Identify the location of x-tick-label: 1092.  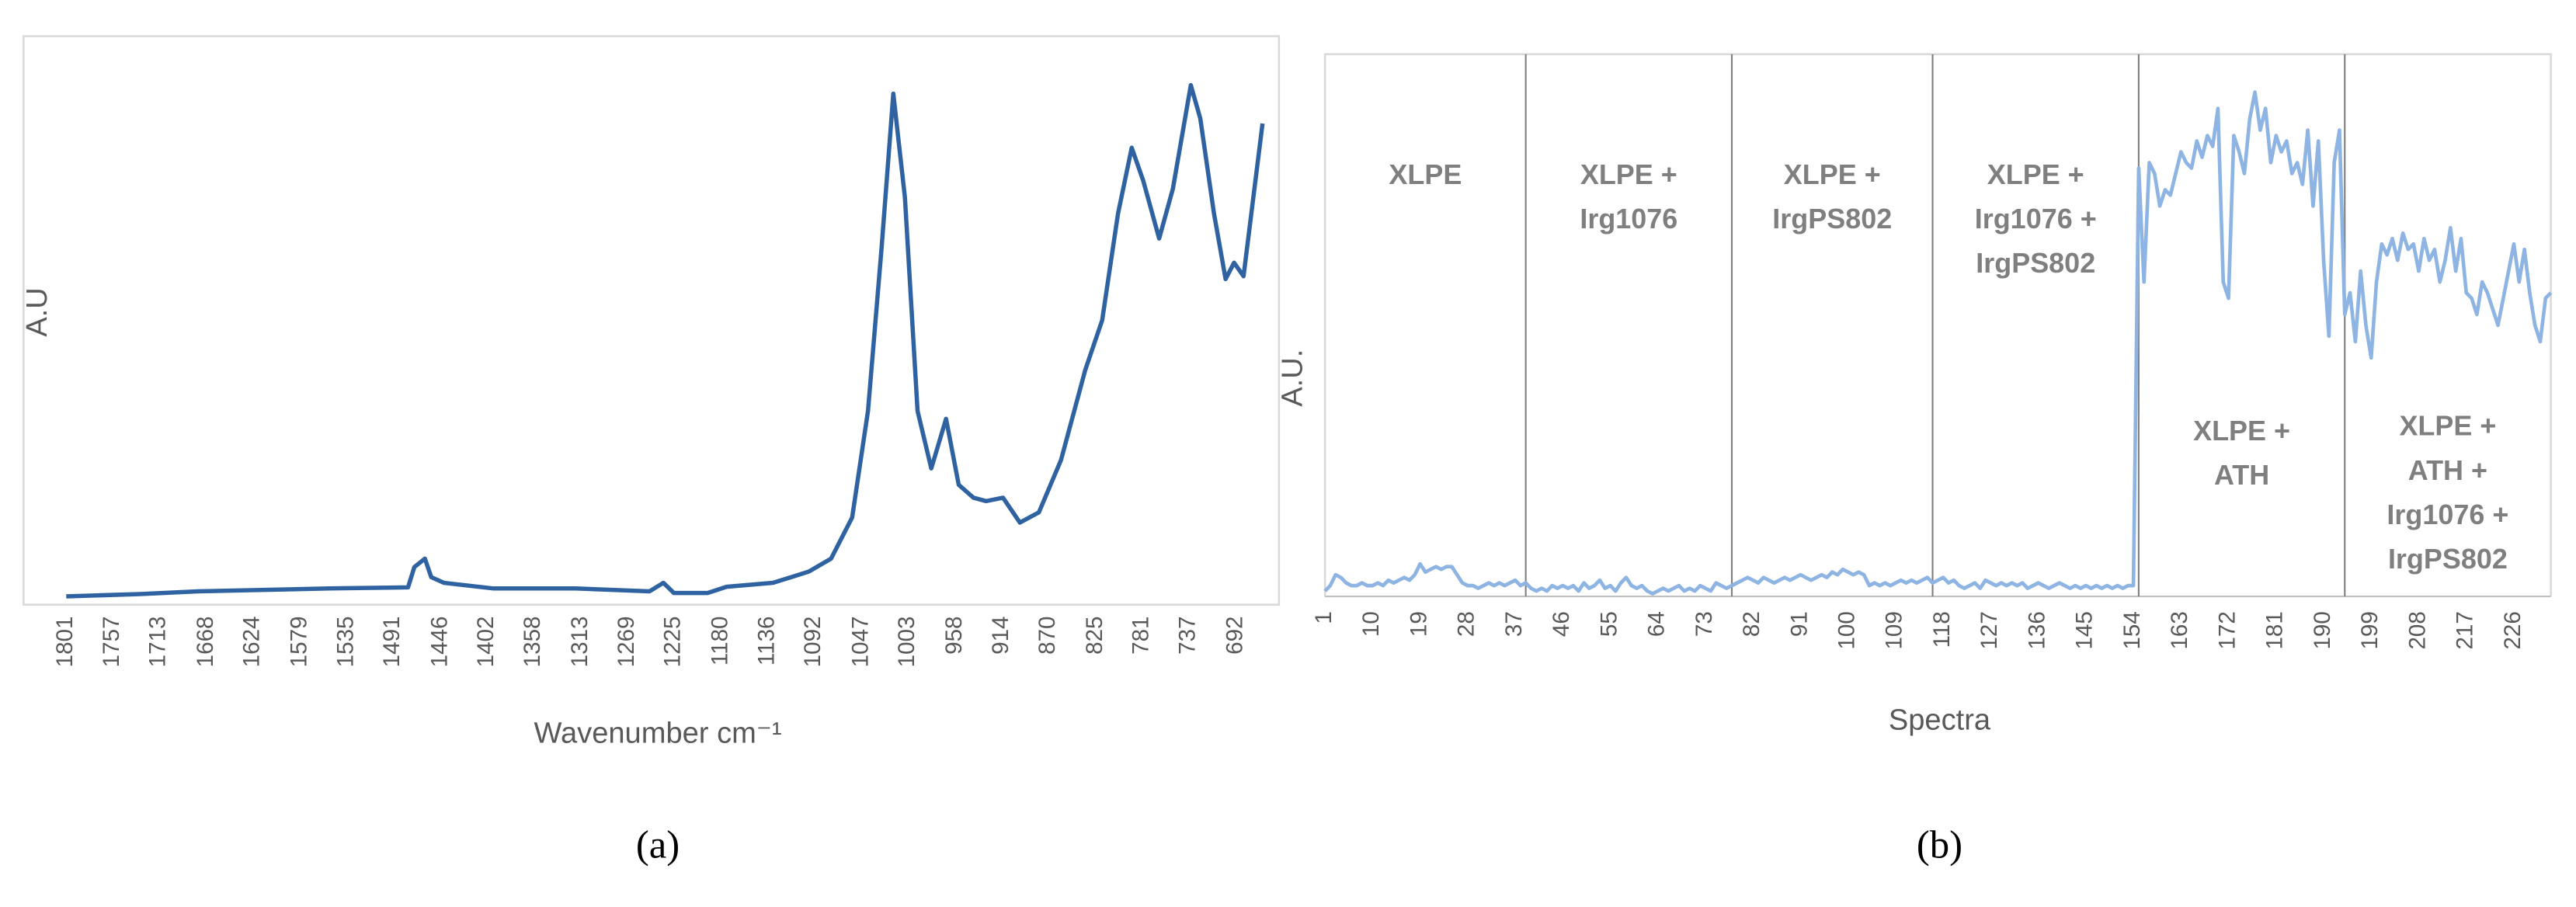
(813, 641).